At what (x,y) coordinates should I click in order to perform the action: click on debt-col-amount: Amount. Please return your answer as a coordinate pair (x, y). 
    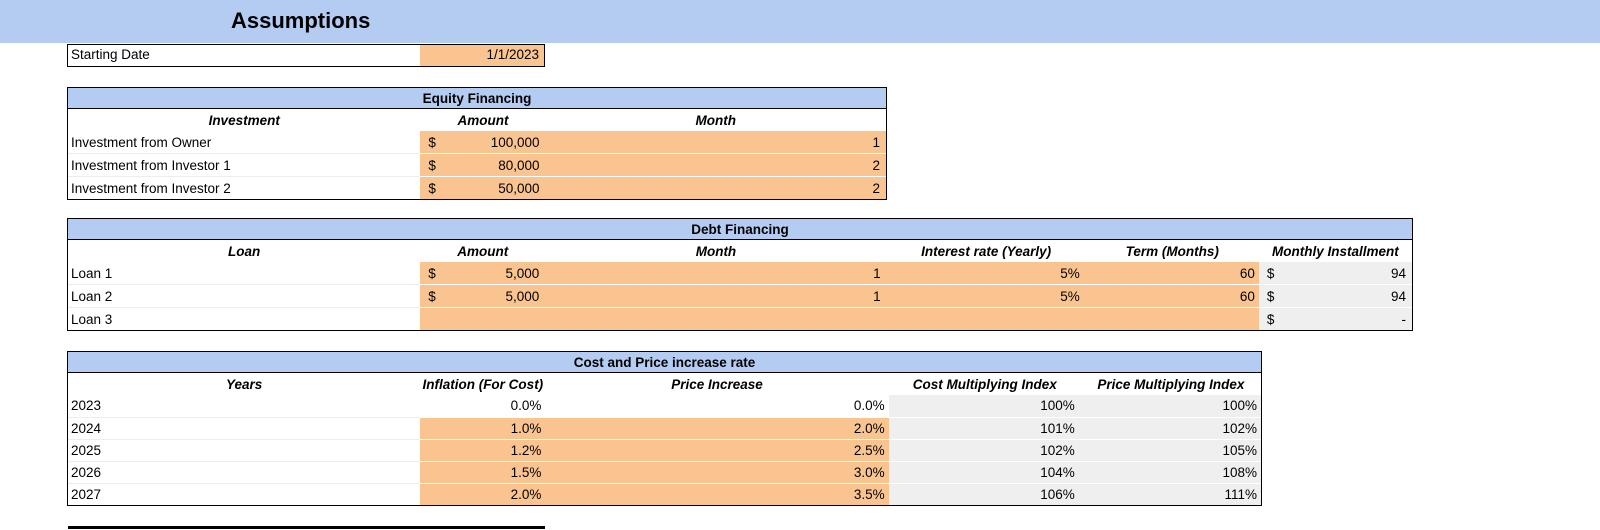
    Looking at the image, I should click on (483, 251).